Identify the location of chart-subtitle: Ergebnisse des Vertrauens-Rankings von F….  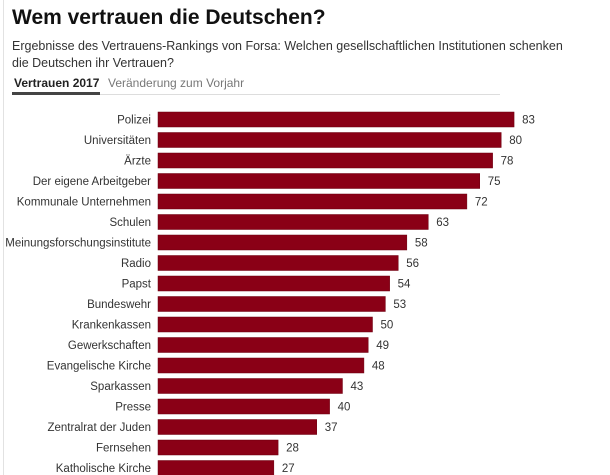
(287, 54).